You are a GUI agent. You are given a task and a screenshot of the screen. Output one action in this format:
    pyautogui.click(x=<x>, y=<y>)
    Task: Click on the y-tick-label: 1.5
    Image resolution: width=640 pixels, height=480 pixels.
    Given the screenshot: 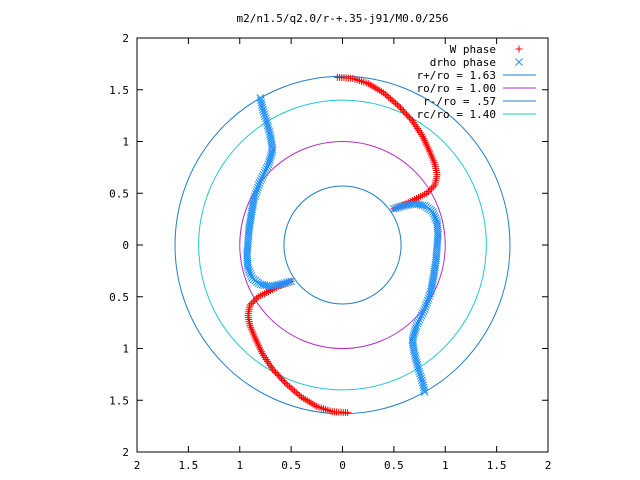 What is the action you would take?
    pyautogui.click(x=119, y=400)
    